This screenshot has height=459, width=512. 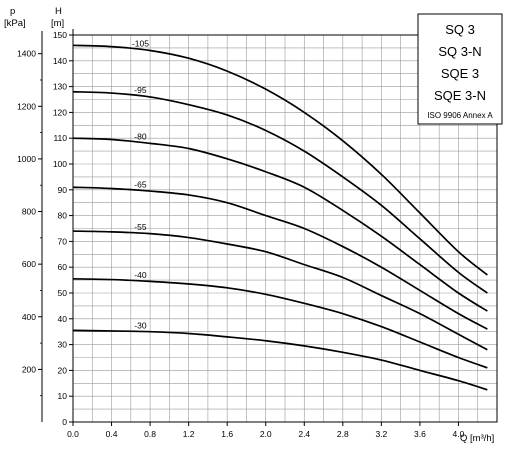 What do you see at coordinates (227, 434) in the screenshot?
I see `x-tick-label: 1.6` at bounding box center [227, 434].